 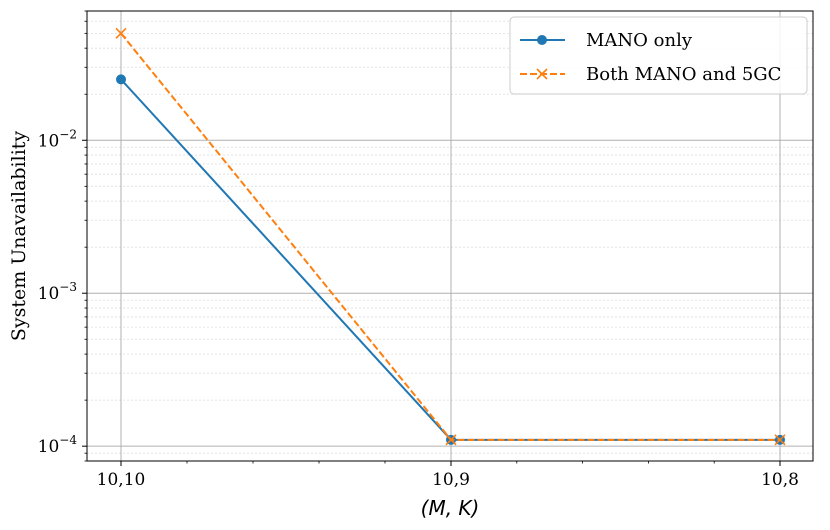 What do you see at coordinates (57, 139) in the screenshot?
I see `y-tick-label: 10⁻²` at bounding box center [57, 139].